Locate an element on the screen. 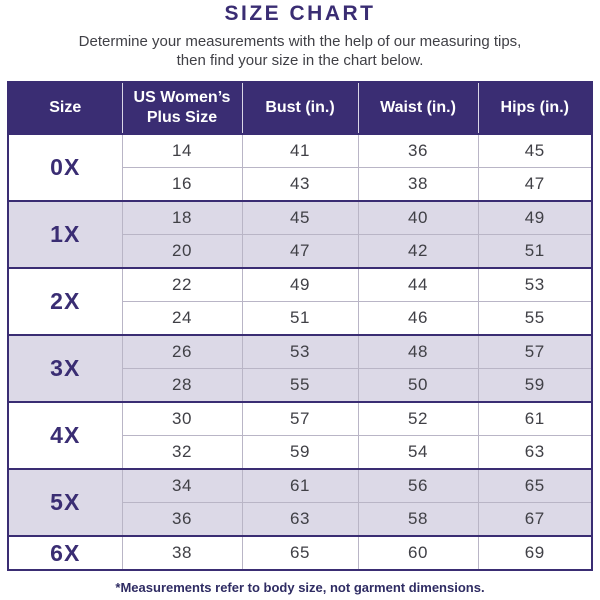 The width and height of the screenshot is (600, 600). table-row-0x-1: 0X 14 41 36 45 is located at coordinates (300, 167).